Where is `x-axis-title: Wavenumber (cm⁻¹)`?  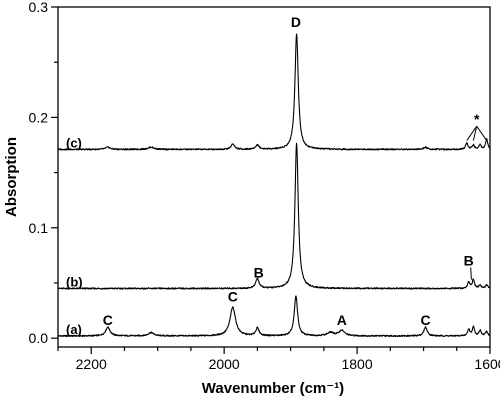 x-axis-title: Wavenumber (cm⁻¹) is located at coordinates (273, 388).